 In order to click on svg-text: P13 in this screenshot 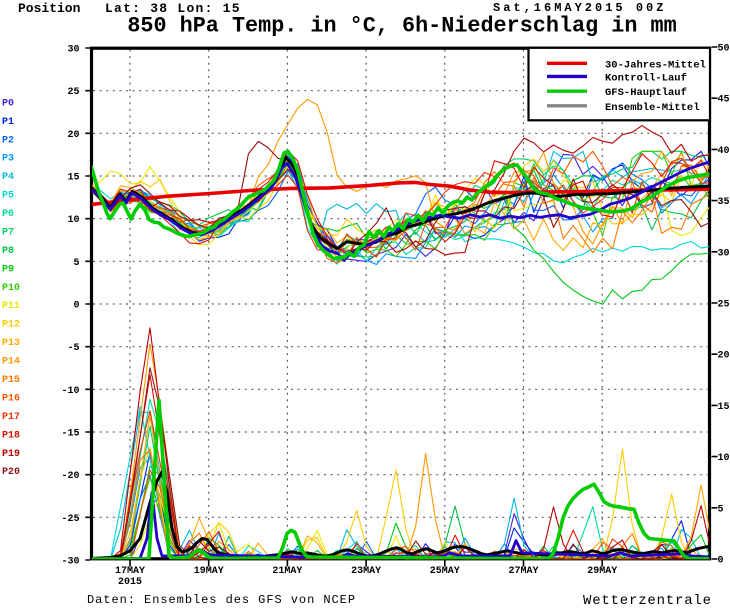, I will do `click(11, 343)`.